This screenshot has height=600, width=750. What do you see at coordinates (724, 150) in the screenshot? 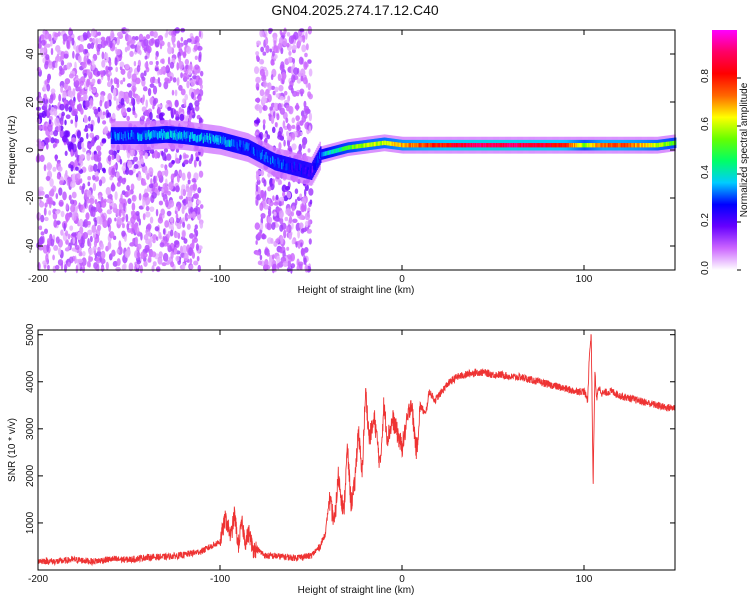
I see `colorbar-gradient` at bounding box center [724, 150].